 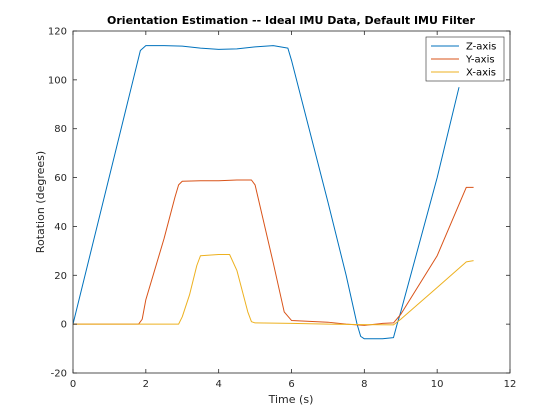 What do you see at coordinates (291, 399) in the screenshot?
I see `x-axis-label: Time (s)` at bounding box center [291, 399].